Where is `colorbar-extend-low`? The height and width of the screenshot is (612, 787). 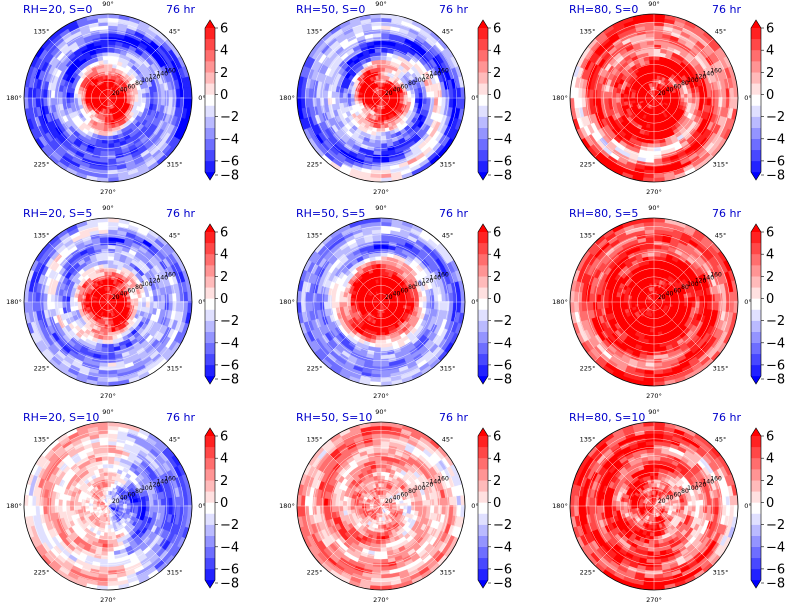
colorbar-extend-low is located at coordinates (483, 176).